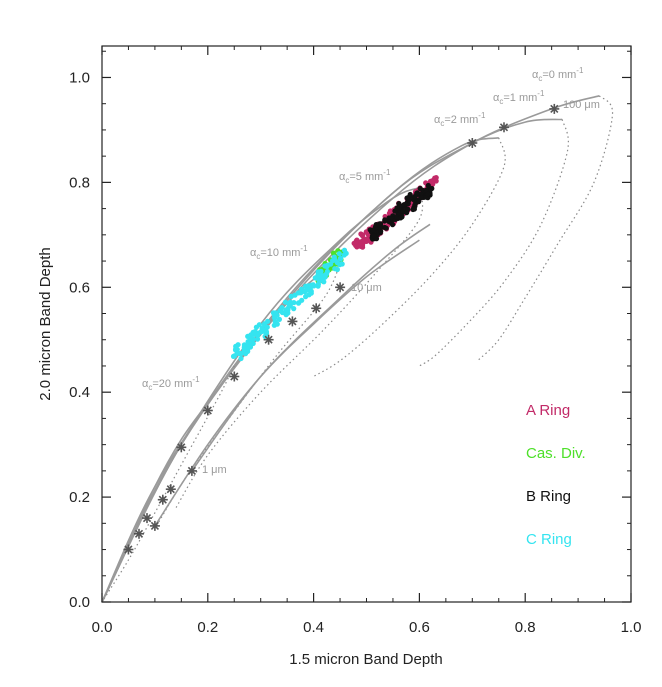 The width and height of the screenshot is (662, 687). What do you see at coordinates (79, 497) in the screenshot?
I see `y-tick-label: 0.2` at bounding box center [79, 497].